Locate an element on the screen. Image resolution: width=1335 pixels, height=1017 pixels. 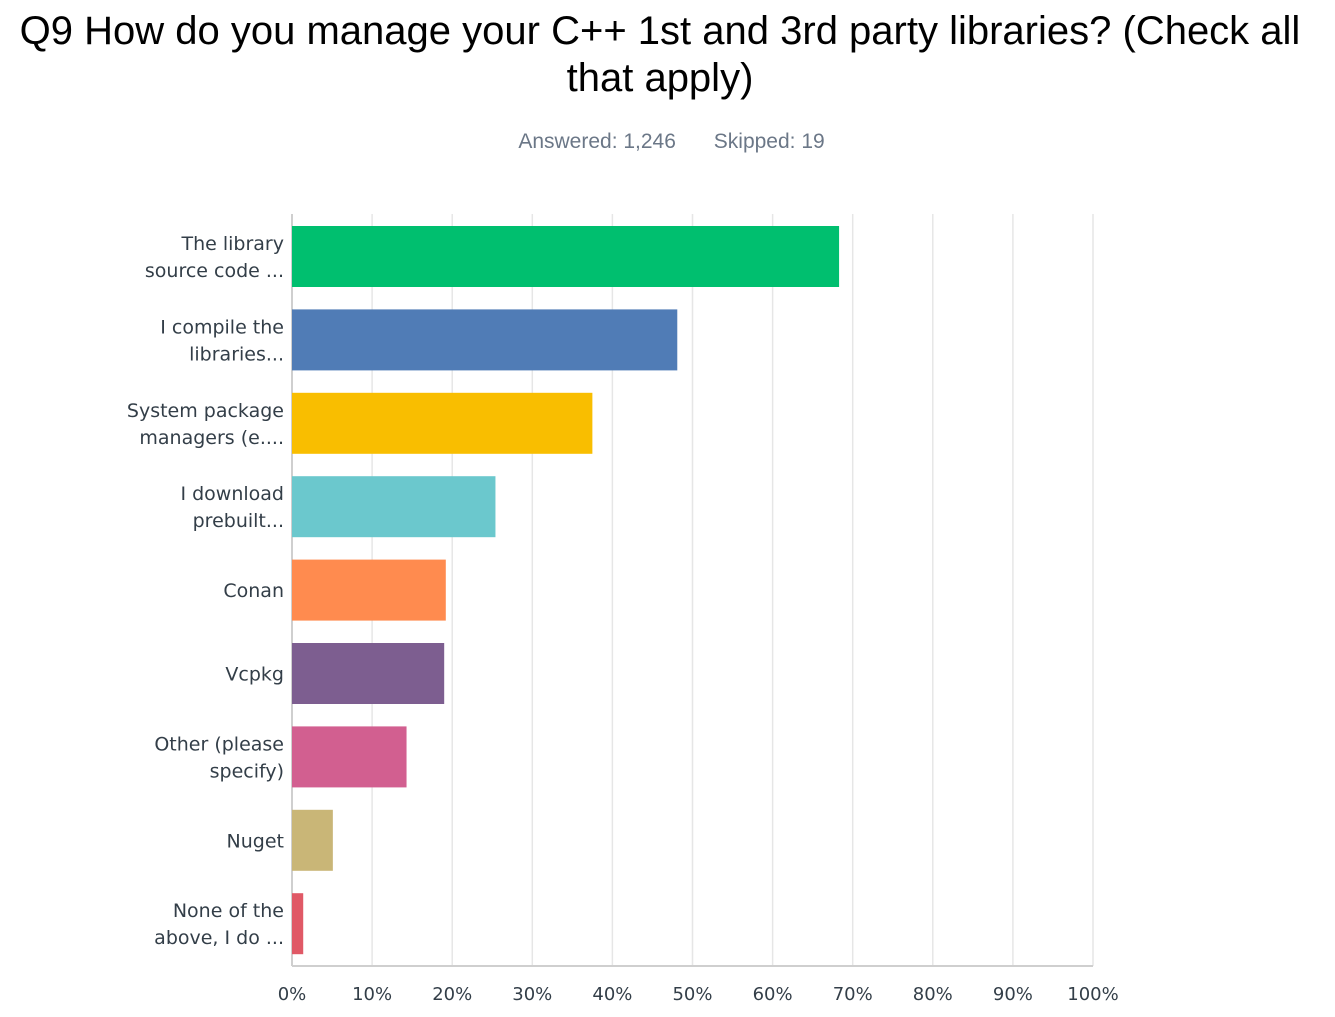
x-tick-label: 40% is located at coordinates (612, 994).